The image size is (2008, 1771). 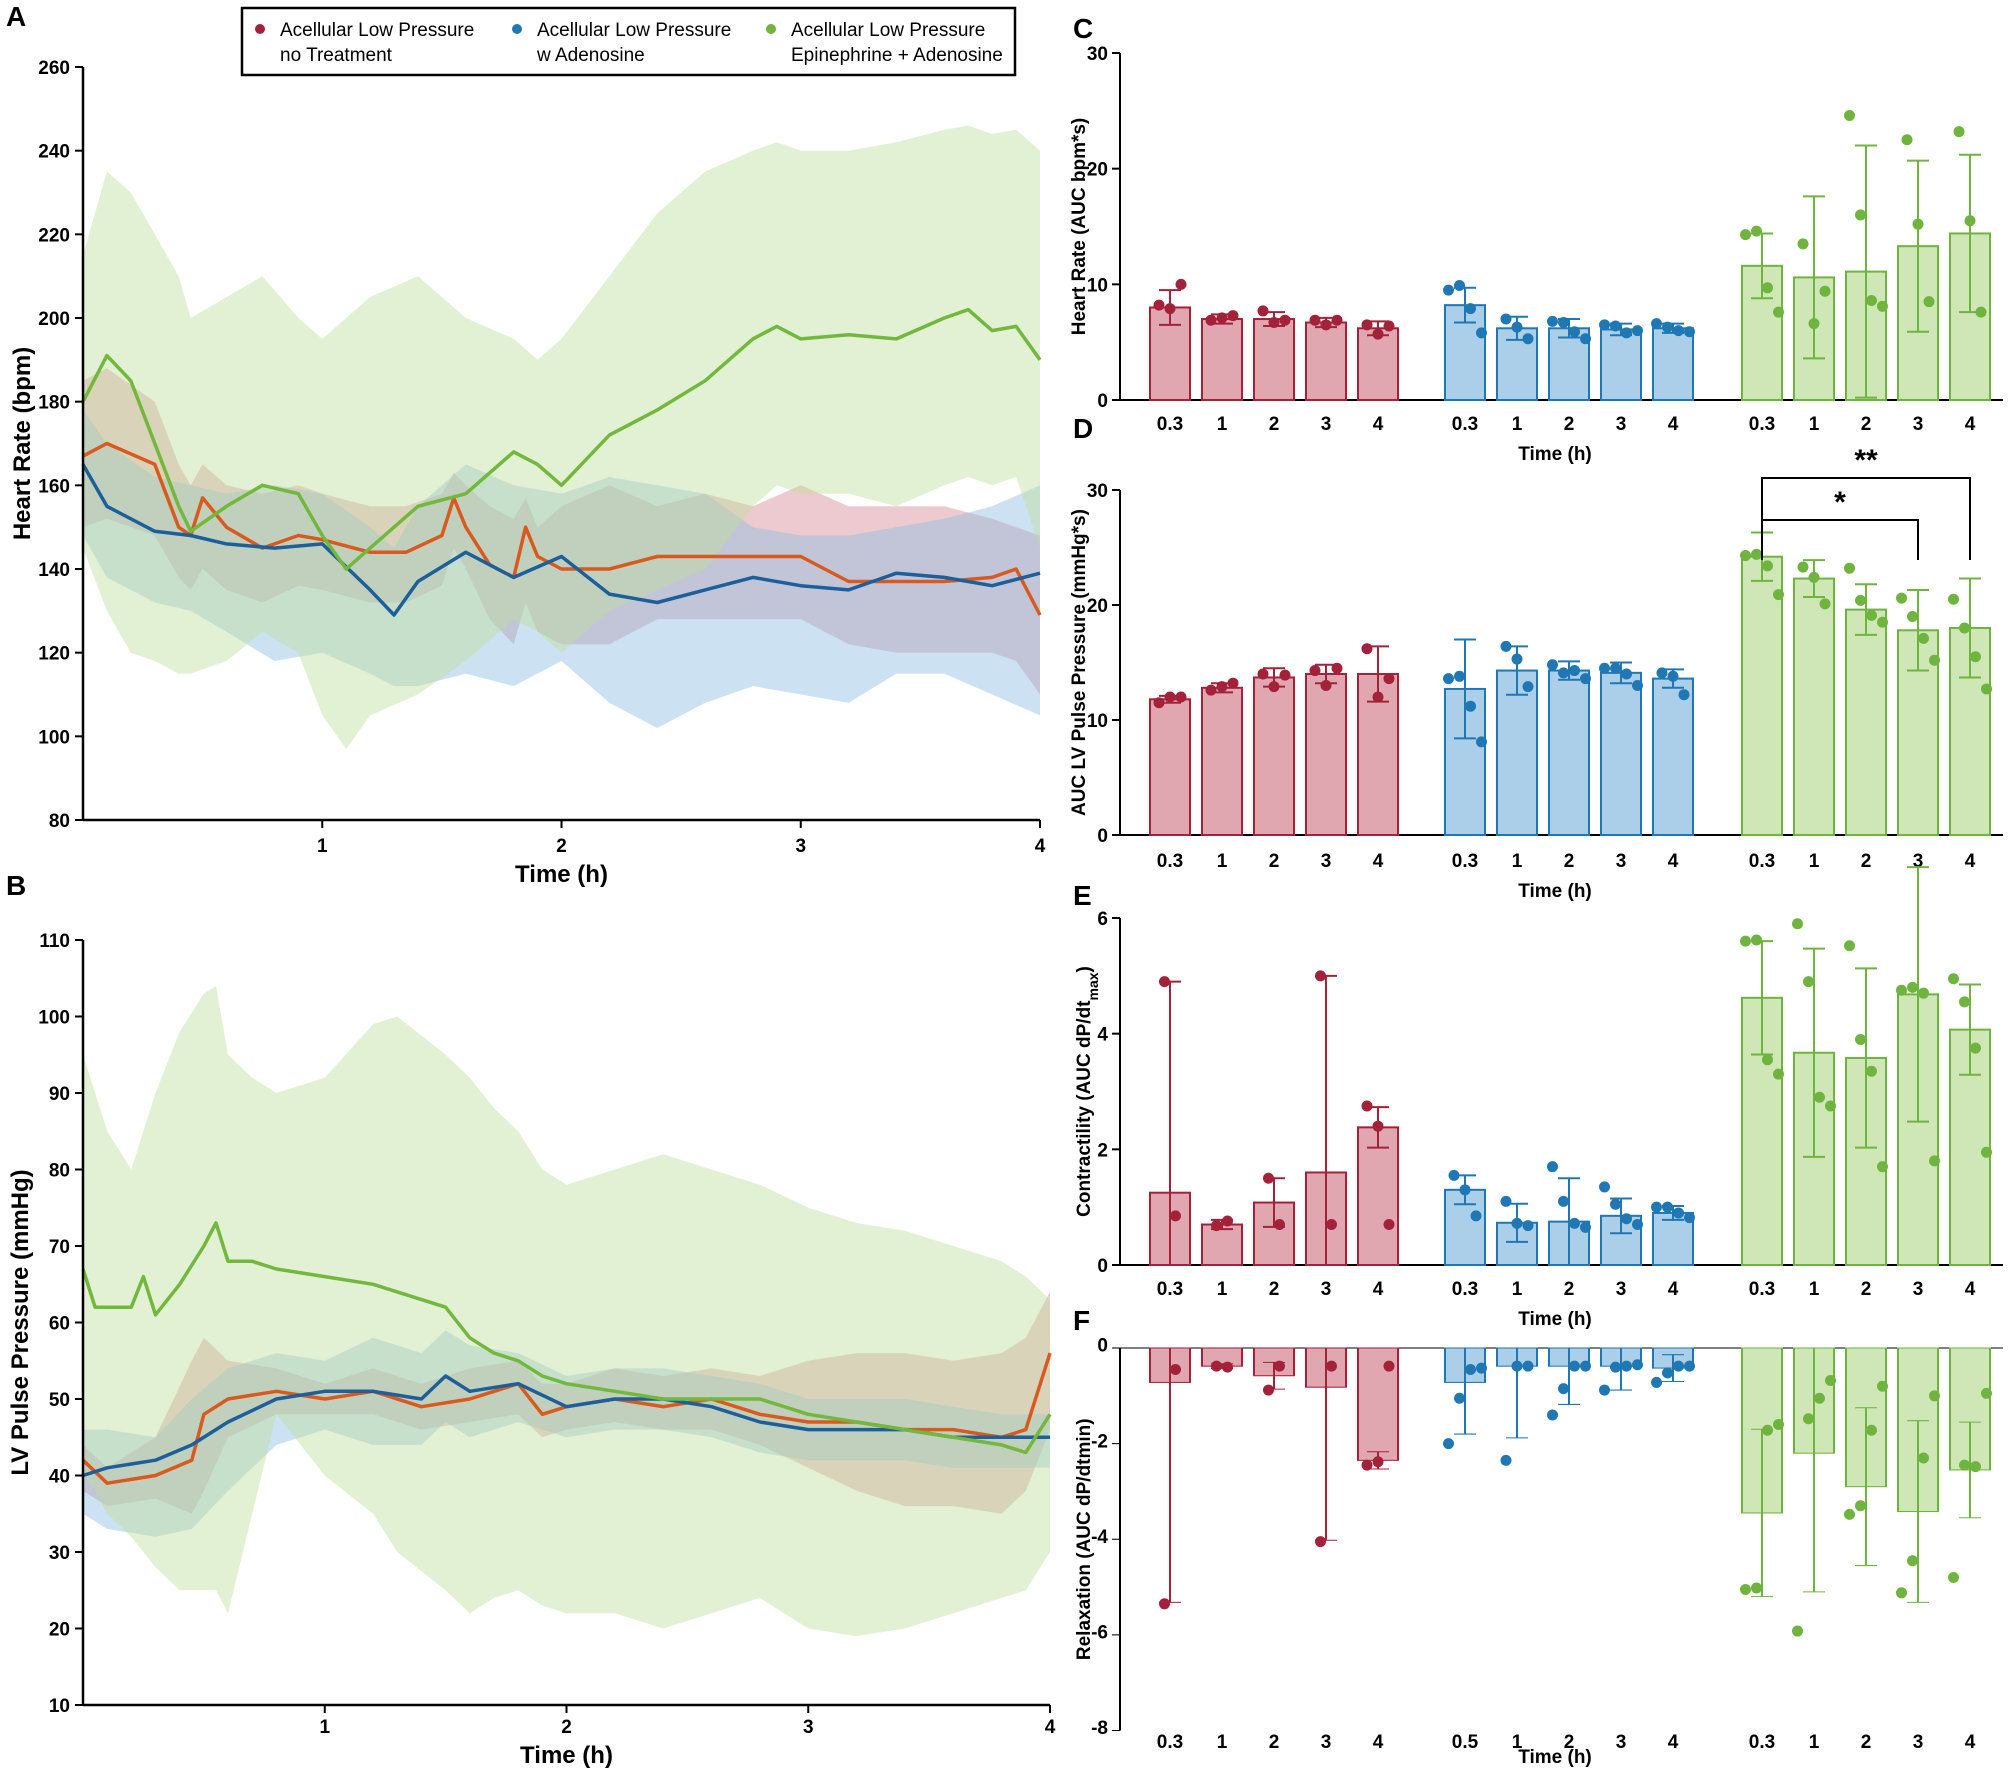 I want to click on legend-label-line2: no Treatment, so click(x=336, y=55).